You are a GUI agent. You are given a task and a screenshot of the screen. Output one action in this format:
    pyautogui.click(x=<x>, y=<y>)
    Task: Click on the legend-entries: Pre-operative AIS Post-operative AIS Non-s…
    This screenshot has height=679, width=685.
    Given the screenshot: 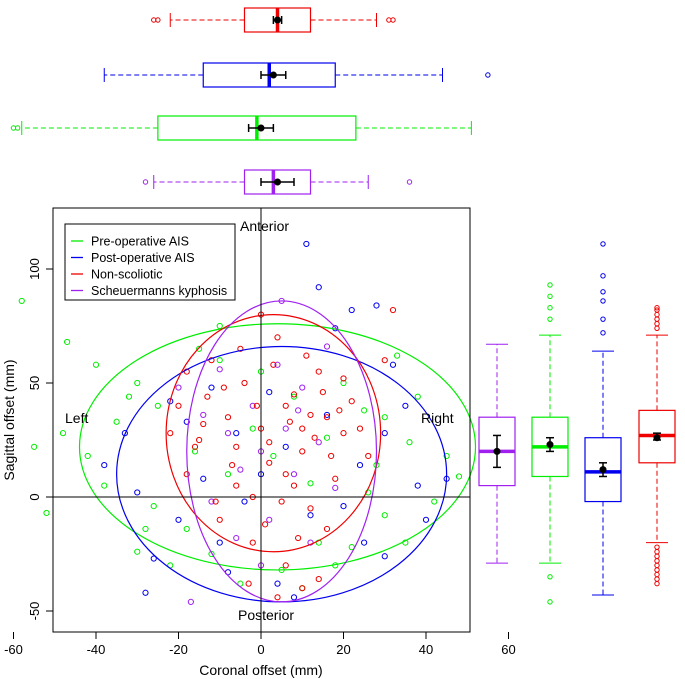 What is the action you would take?
    pyautogui.click(x=149, y=266)
    